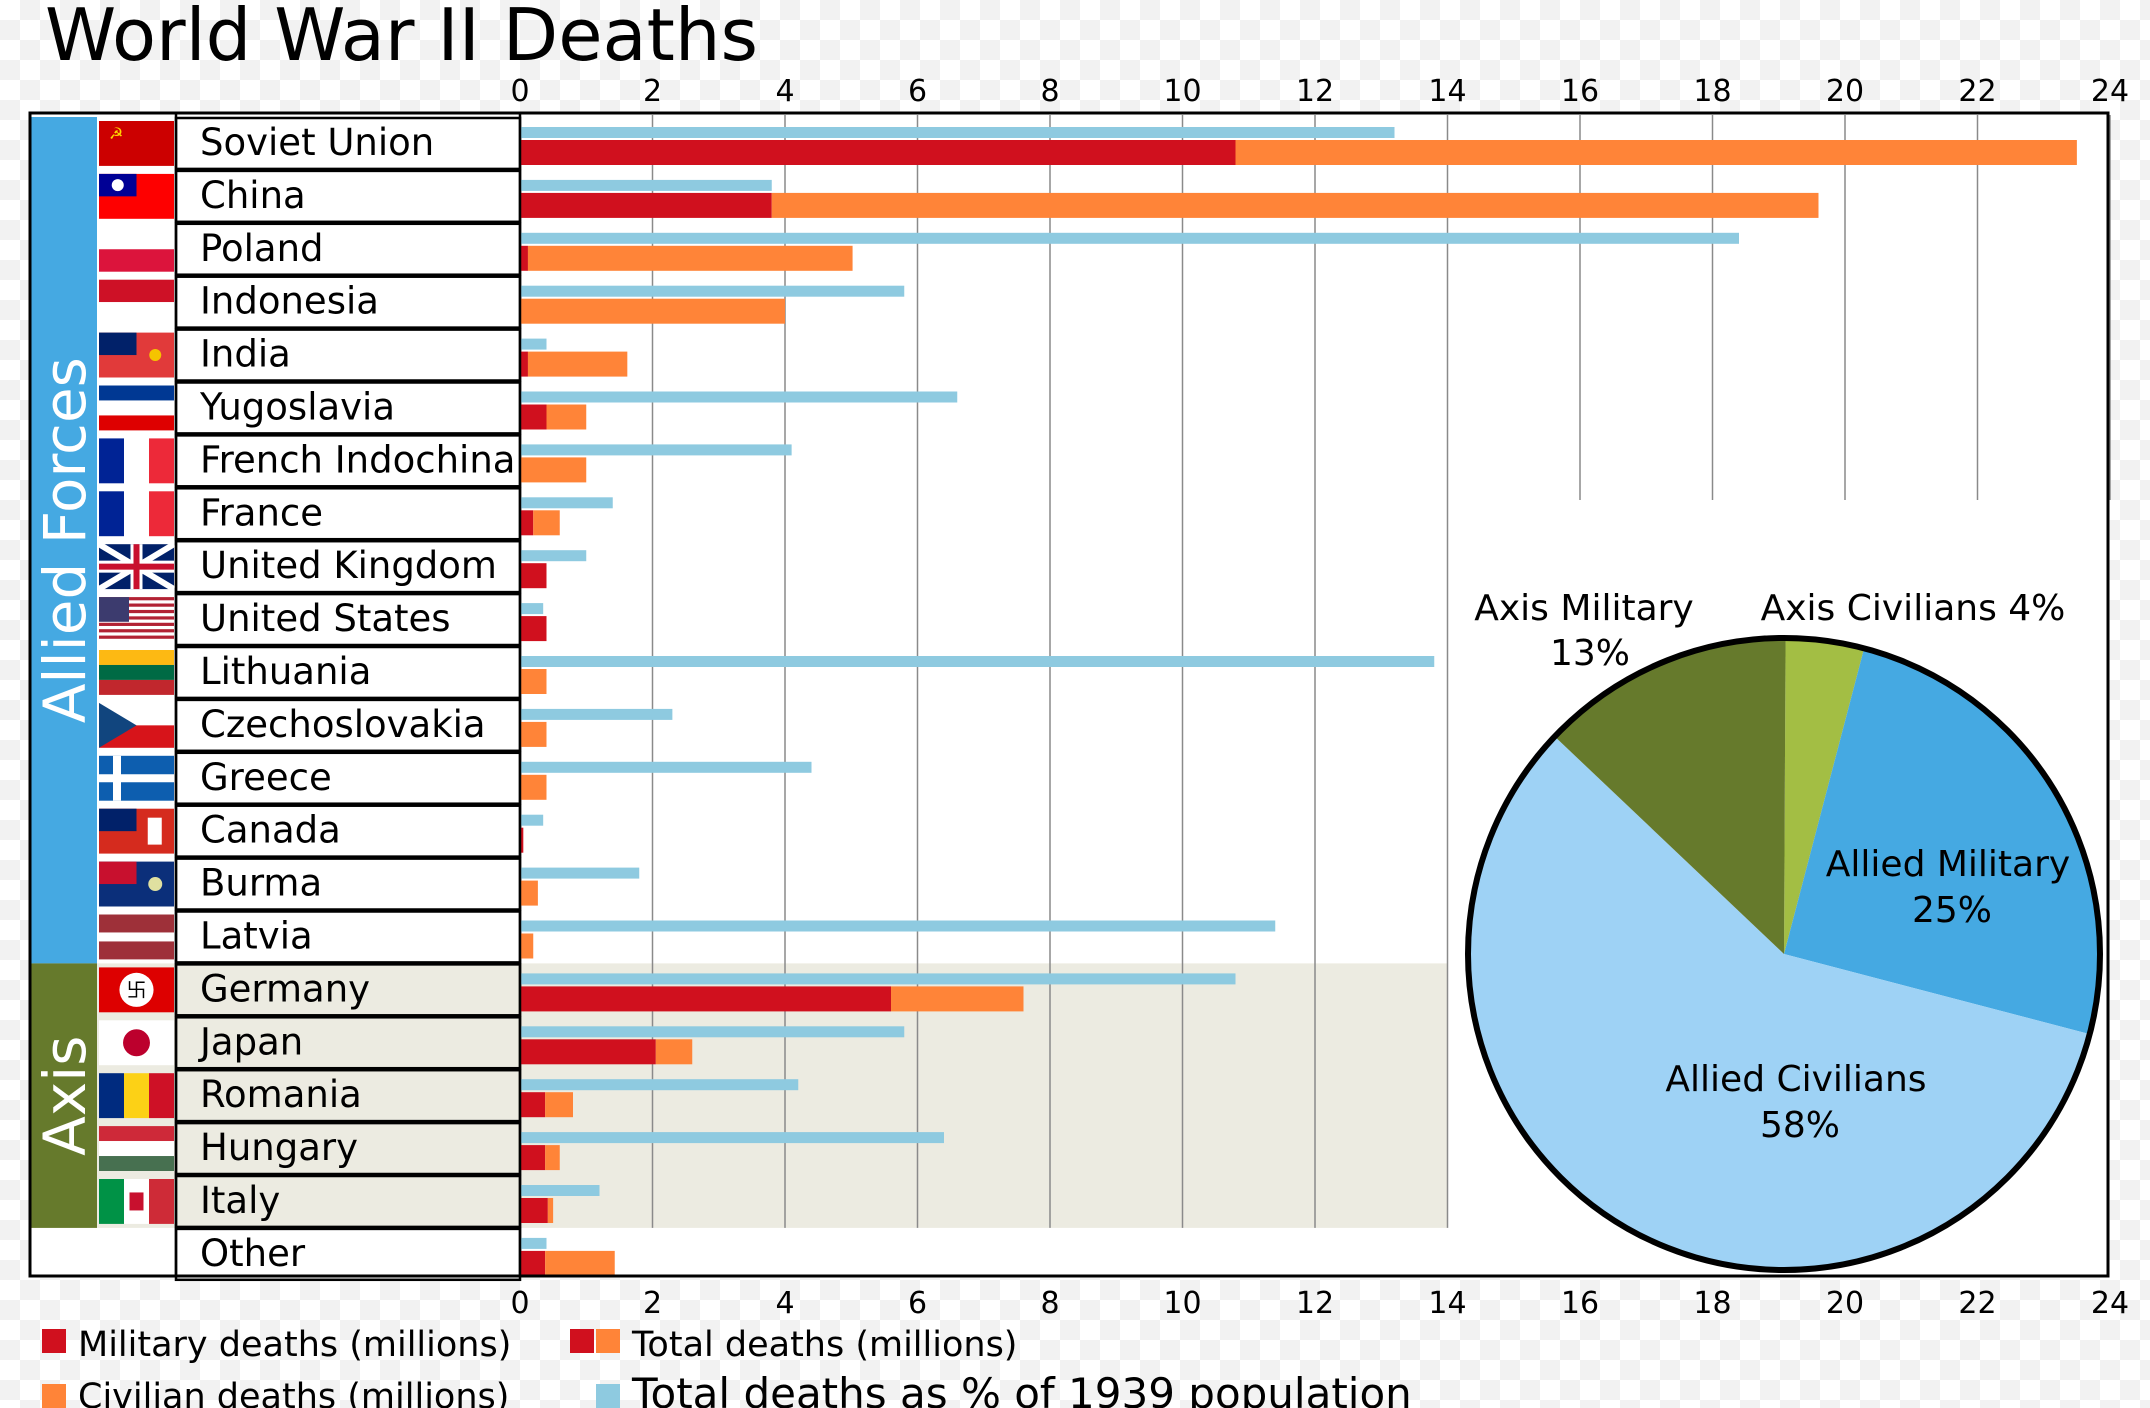 The width and height of the screenshot is (2150, 1408). Describe the element at coordinates (136, 143) in the screenshot. I see `soviet-flag-icon: ☭` at that location.